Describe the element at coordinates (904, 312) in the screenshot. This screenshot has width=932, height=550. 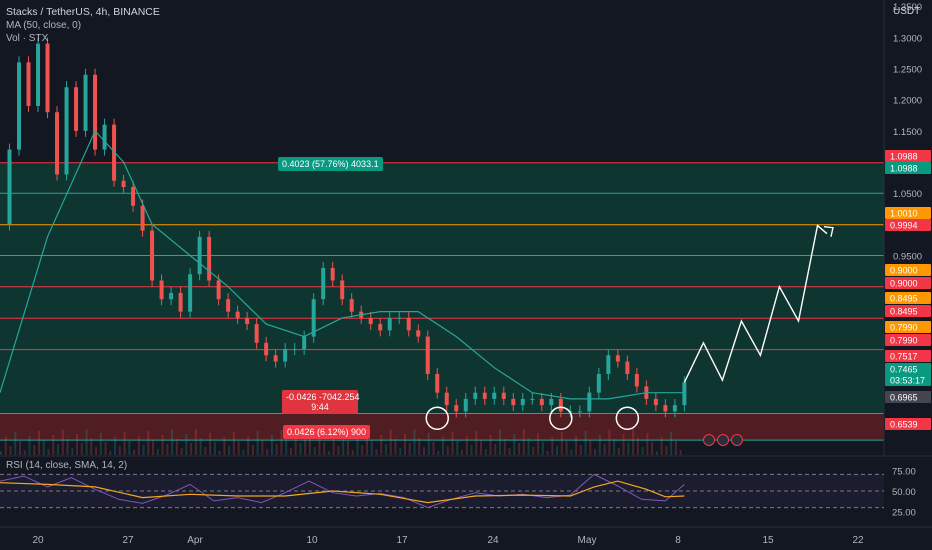
I see `price-axis-tag-label: 0.8495` at that location.